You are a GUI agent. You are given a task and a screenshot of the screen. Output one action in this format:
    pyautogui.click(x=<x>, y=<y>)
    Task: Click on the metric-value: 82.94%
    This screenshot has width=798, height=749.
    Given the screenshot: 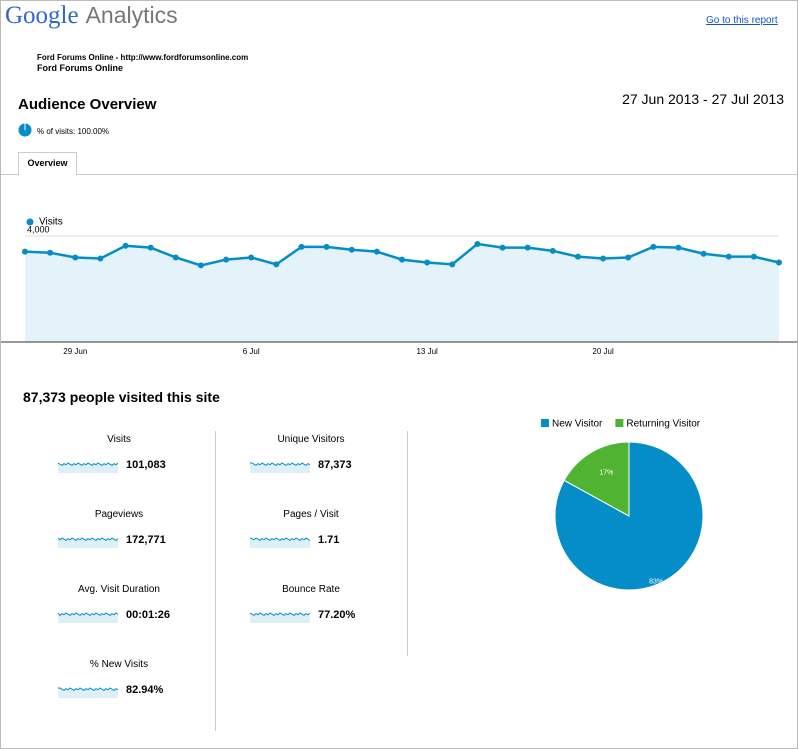 What is the action you would take?
    pyautogui.click(x=145, y=690)
    